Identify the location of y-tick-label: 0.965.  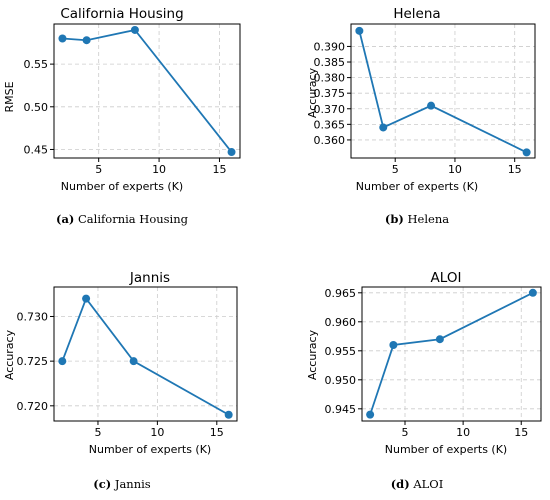
(341, 293).